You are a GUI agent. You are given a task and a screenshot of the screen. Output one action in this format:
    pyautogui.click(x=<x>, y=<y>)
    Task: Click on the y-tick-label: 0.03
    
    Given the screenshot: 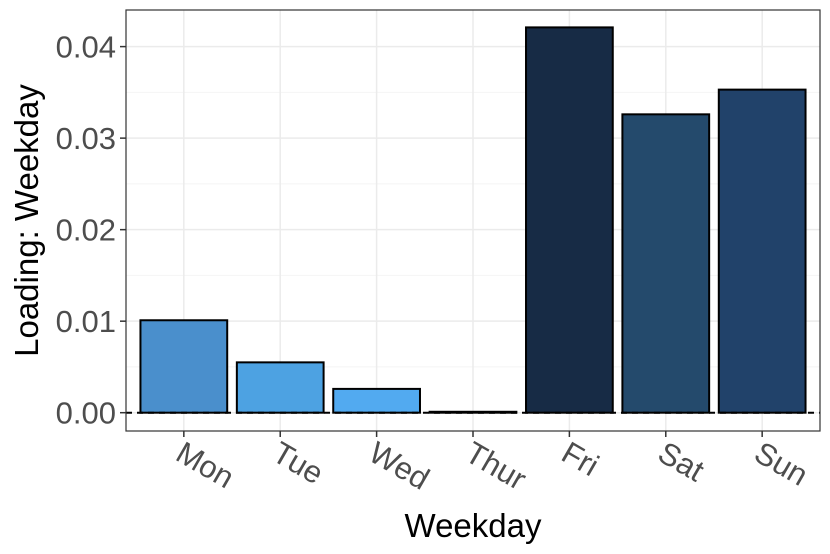 What is the action you would take?
    pyautogui.click(x=86, y=138)
    